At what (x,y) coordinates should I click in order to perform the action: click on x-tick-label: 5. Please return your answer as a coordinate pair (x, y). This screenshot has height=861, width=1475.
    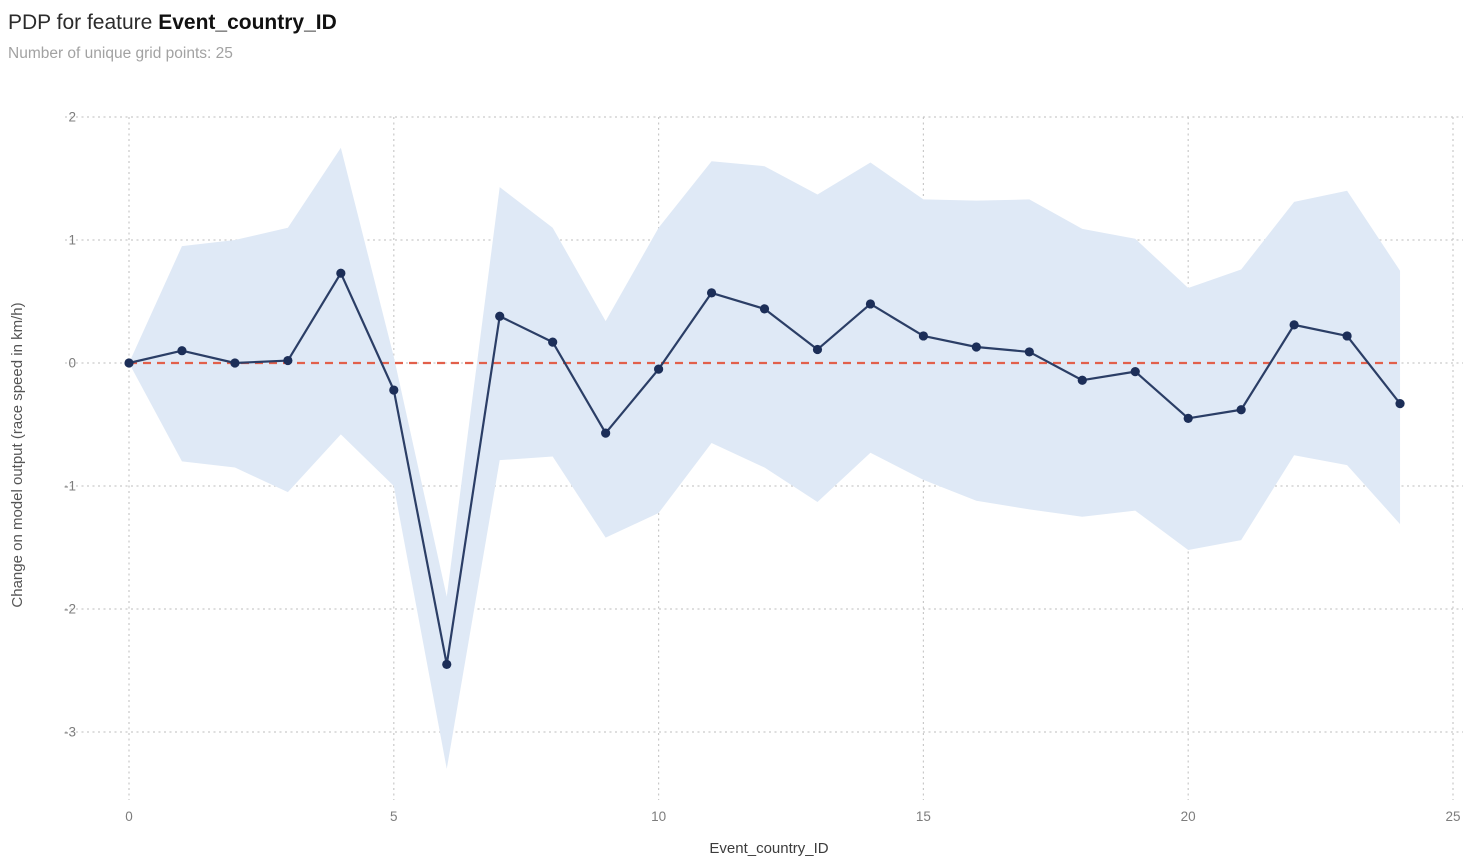
    Looking at the image, I should click on (394, 816).